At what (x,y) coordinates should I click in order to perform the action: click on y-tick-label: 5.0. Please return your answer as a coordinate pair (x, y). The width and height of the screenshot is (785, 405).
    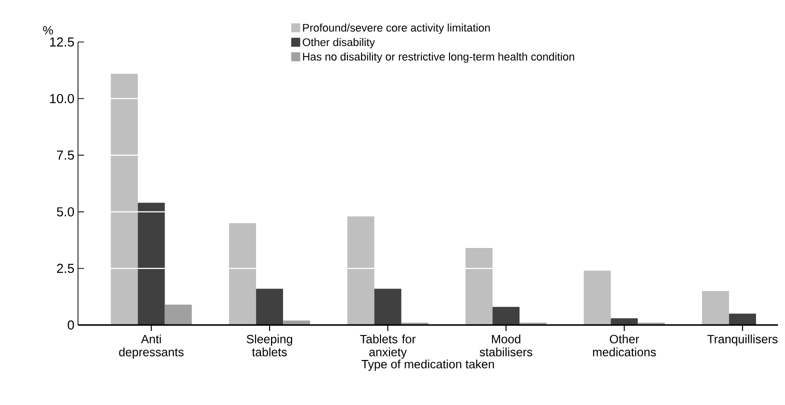
    Looking at the image, I should click on (65, 211).